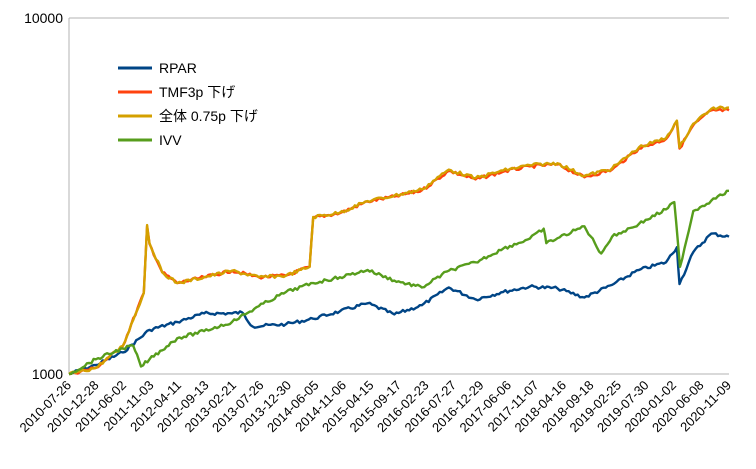 The image size is (756, 469). What do you see at coordinates (197, 92) in the screenshot?
I see `legend-label-1: TMF3p 下げ` at bounding box center [197, 92].